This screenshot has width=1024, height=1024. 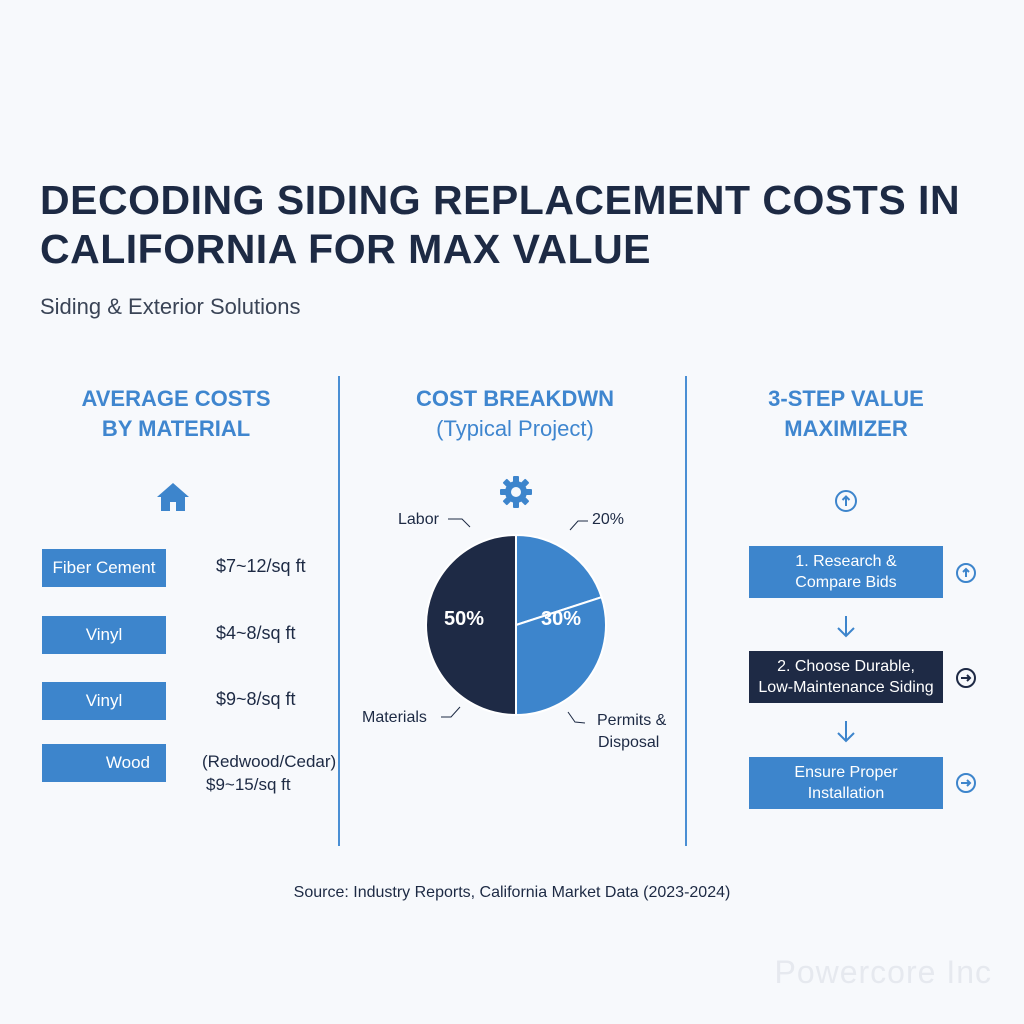 I want to click on material-price: $7~12/sq ft, so click(x=261, y=566).